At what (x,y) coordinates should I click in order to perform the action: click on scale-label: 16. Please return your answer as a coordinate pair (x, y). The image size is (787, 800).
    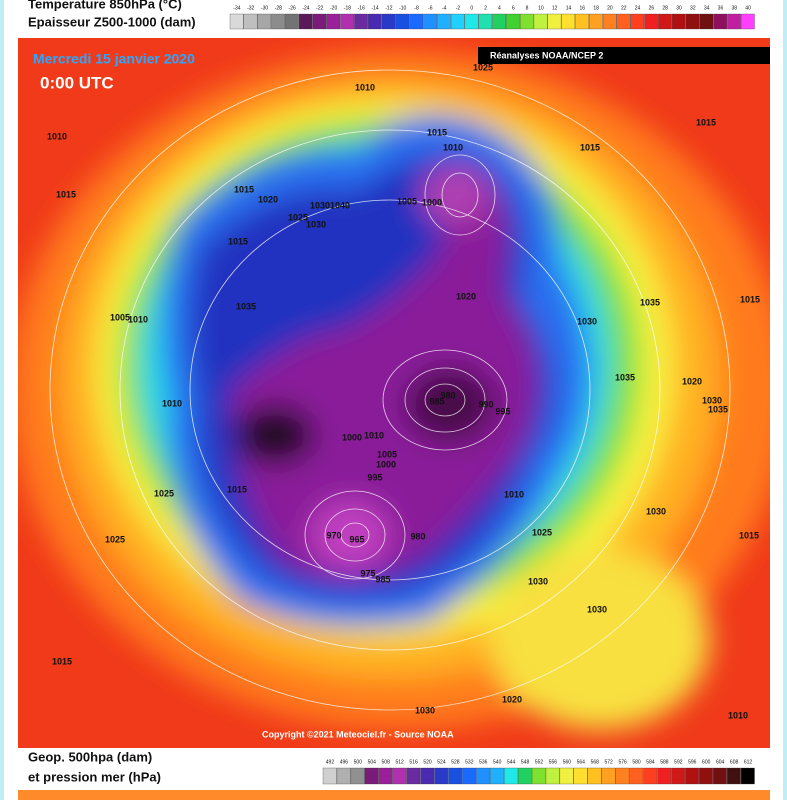
    Looking at the image, I should click on (583, 8).